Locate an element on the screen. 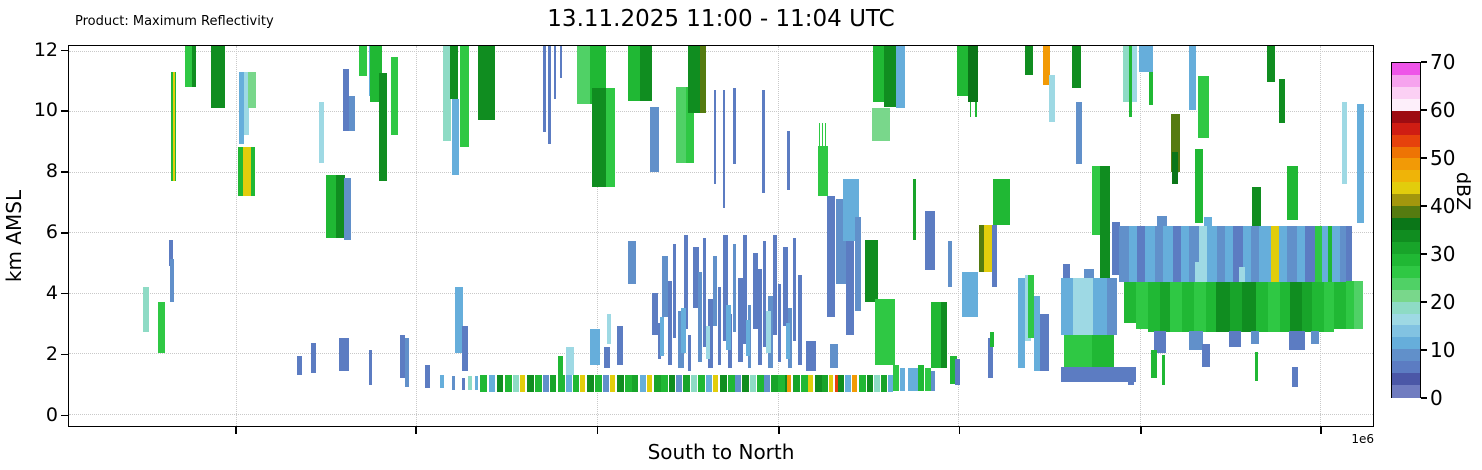 This screenshot has width=1482, height=470. y-tick-label: 2 is located at coordinates (51, 353).